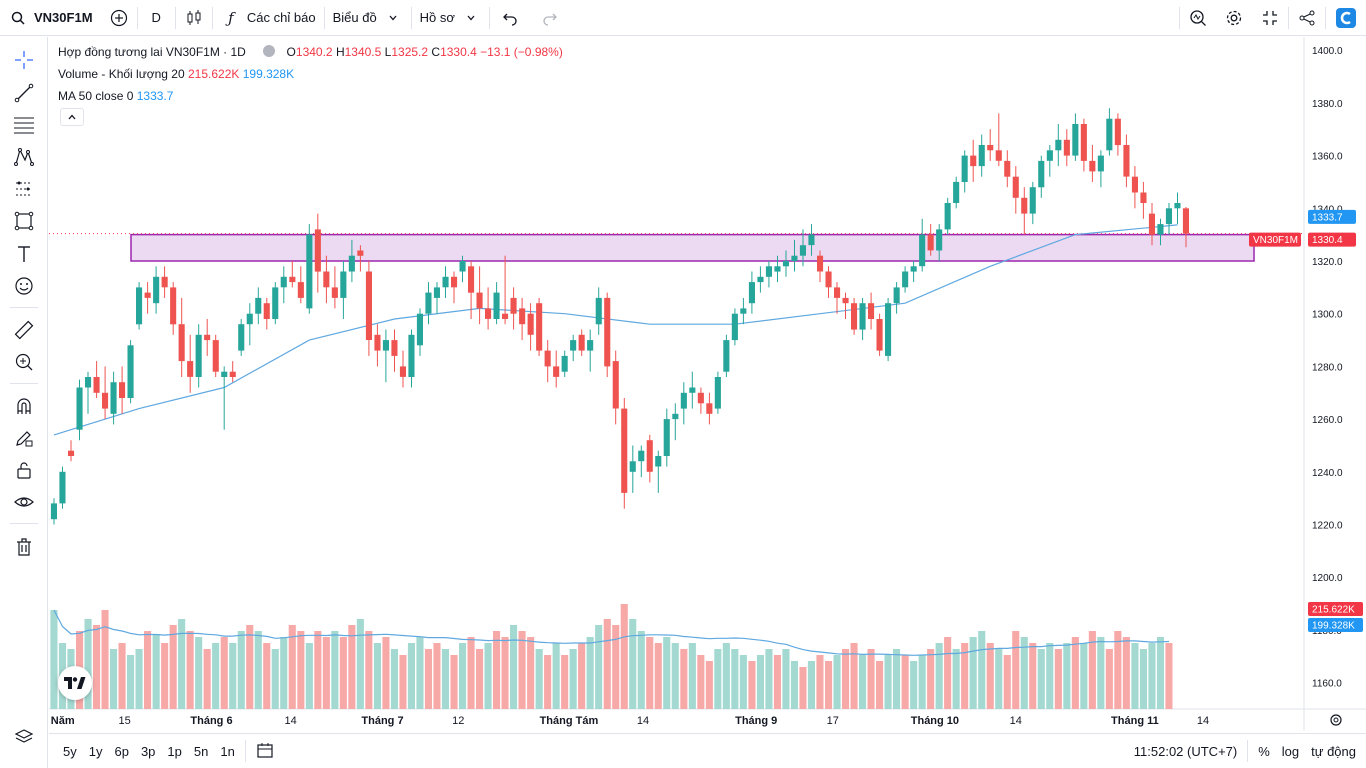 The height and width of the screenshot is (768, 1366). What do you see at coordinates (1234, 18) in the screenshot?
I see `settings-button` at bounding box center [1234, 18].